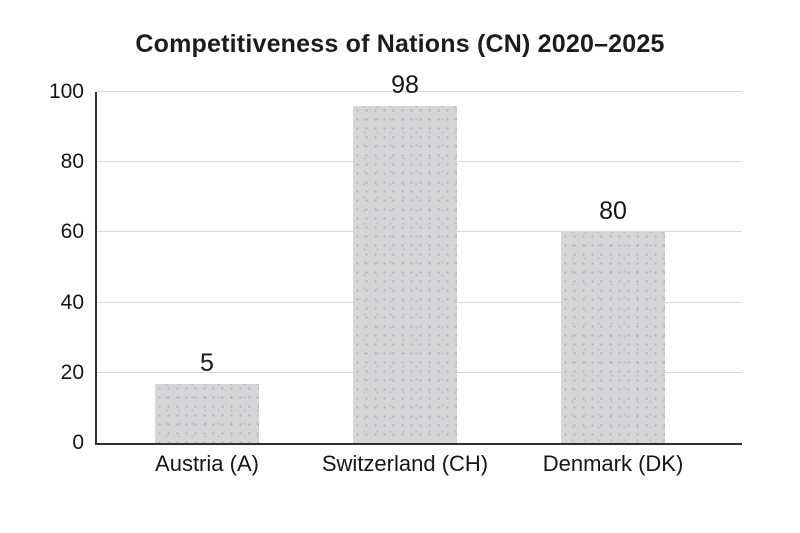 This screenshot has width=800, height=533. Describe the element at coordinates (405, 85) in the screenshot. I see `bar-value-label: 98` at that location.